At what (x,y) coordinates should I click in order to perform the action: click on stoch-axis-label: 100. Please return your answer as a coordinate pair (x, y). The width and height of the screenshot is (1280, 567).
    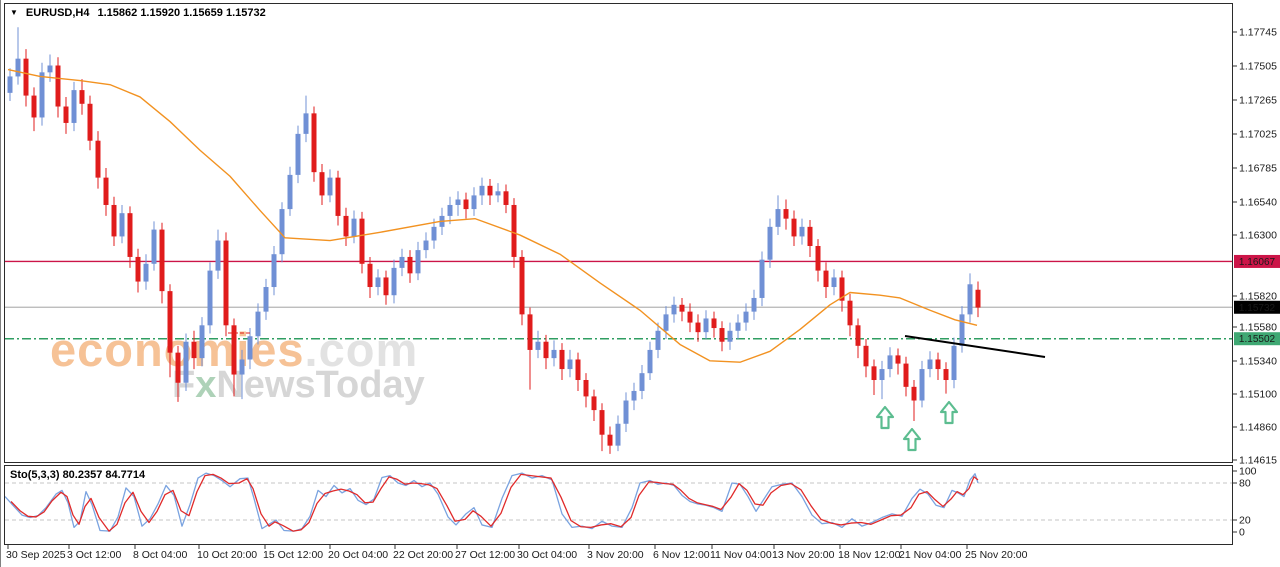
    Looking at the image, I should click on (1248, 472).